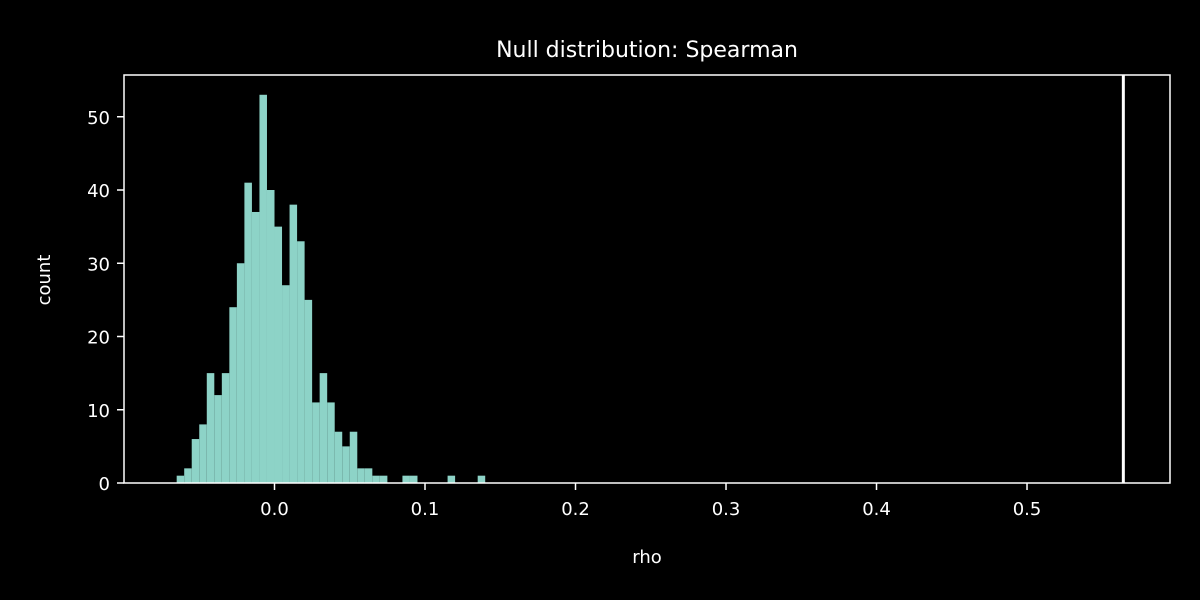  Describe the element at coordinates (1027, 509) in the screenshot. I see `x-tick-label: 0.5` at that location.